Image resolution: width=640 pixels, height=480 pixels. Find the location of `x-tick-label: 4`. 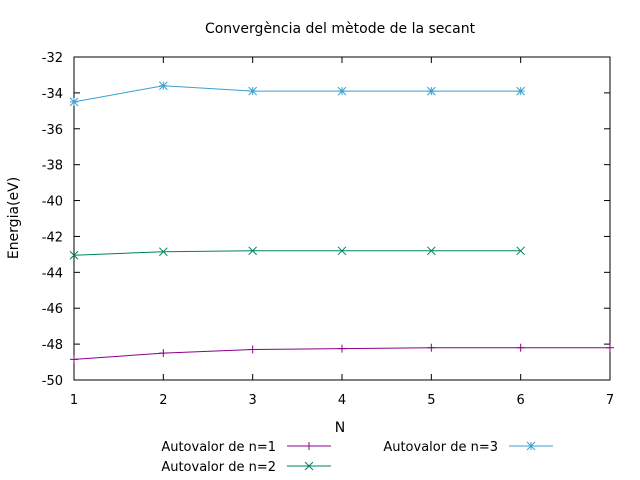

x-tick-label: 4 is located at coordinates (342, 400).